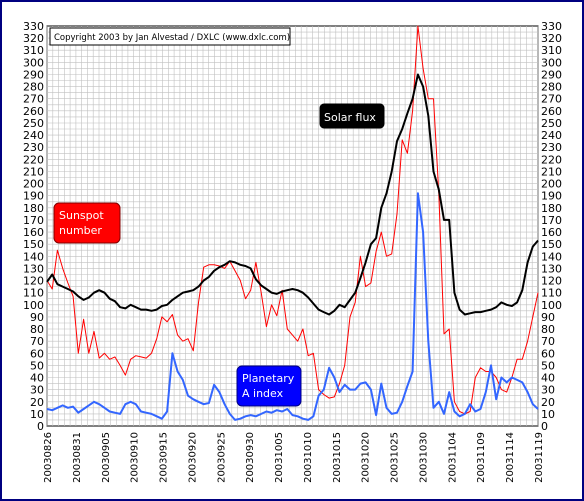 This screenshot has height=501, width=584. I want to click on y-tick-label-left: 130, so click(33, 268).